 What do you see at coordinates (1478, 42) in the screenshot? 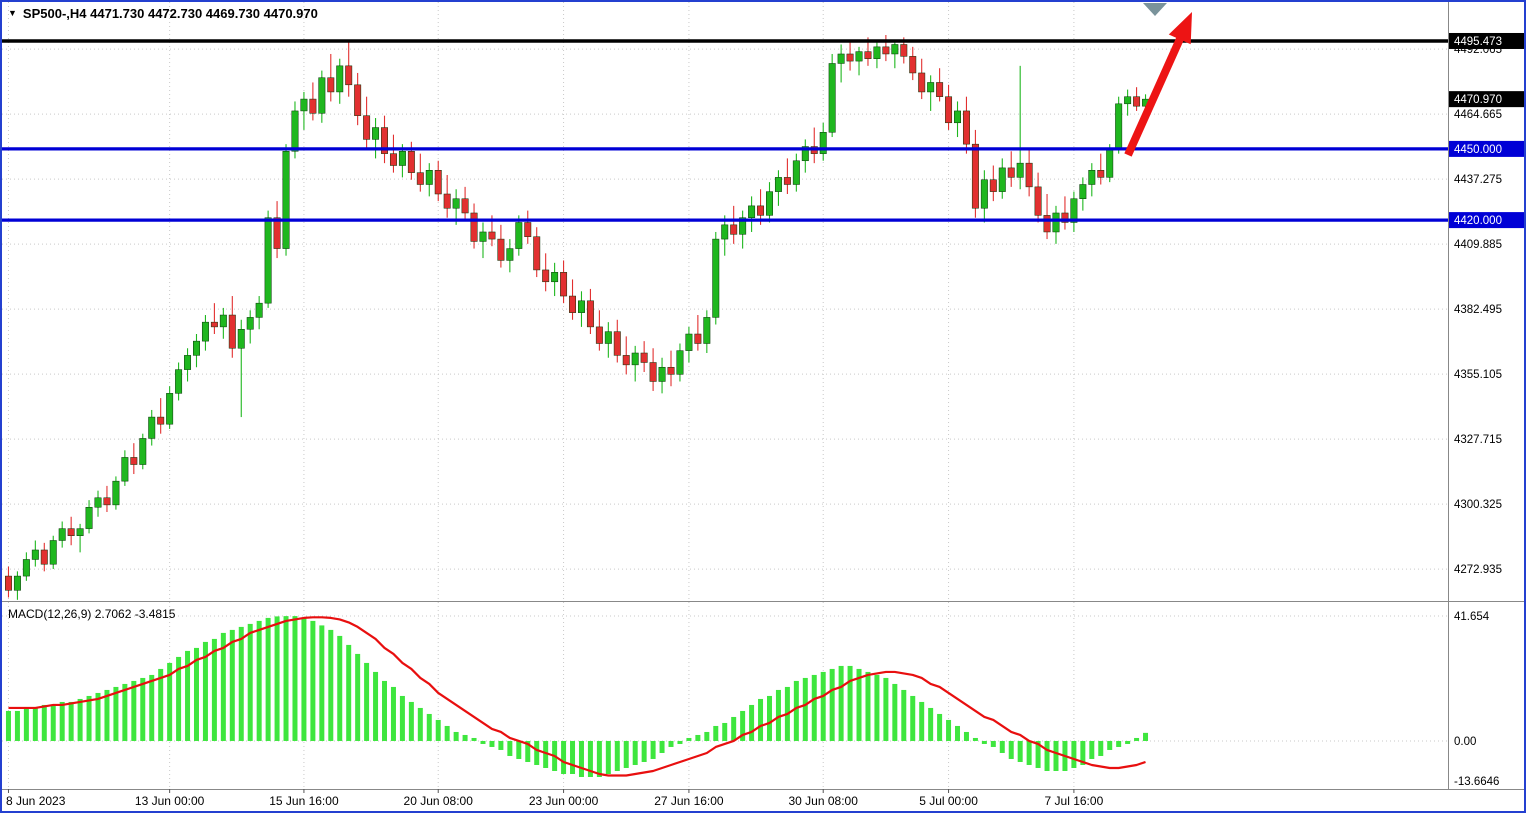
I see `price-badge-label: 4495.473` at bounding box center [1478, 42].